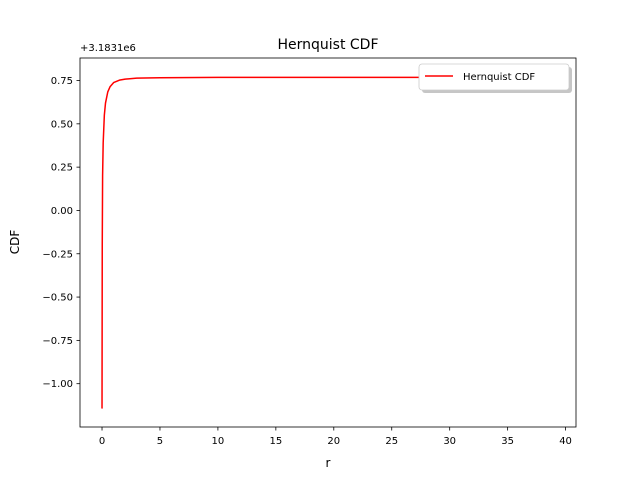 The height and width of the screenshot is (480, 640). Describe the element at coordinates (333, 441) in the screenshot. I see `x-tick-label: 20` at that location.